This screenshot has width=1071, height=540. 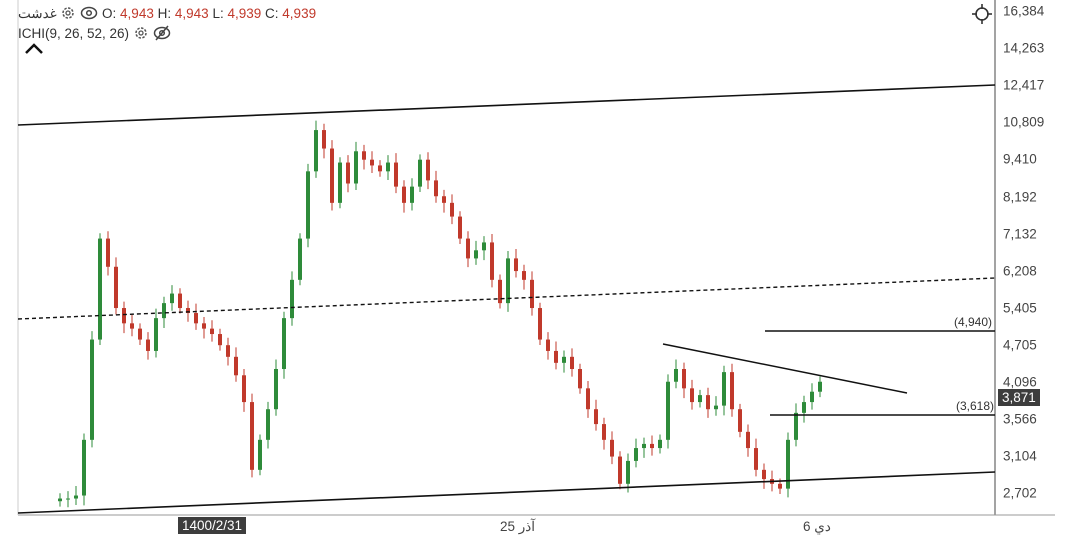 I want to click on x-tick-label: 1400/2/31, so click(x=212, y=525).